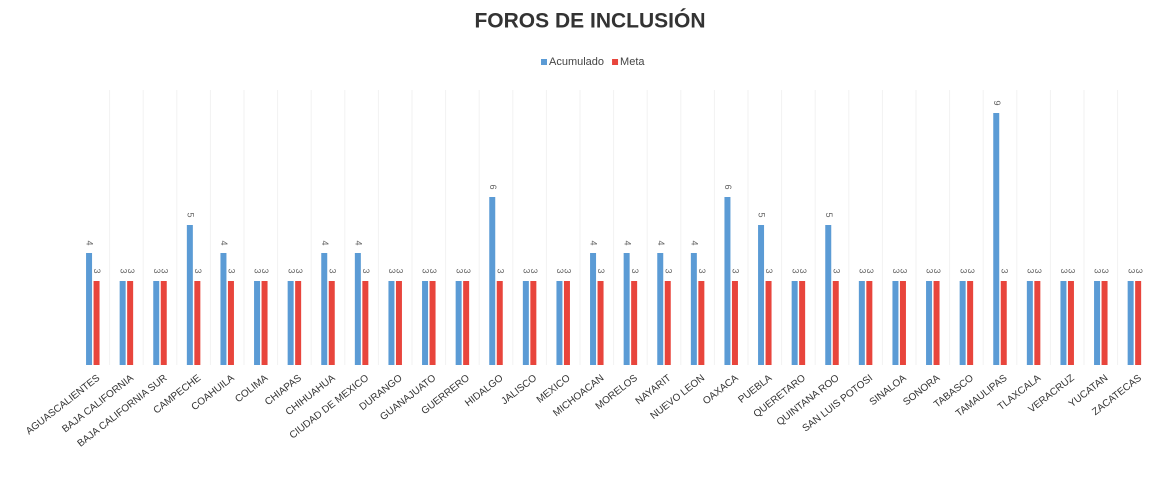  Describe the element at coordinates (721, 390) in the screenshot. I see `x-tick-label: OAXACA` at that location.